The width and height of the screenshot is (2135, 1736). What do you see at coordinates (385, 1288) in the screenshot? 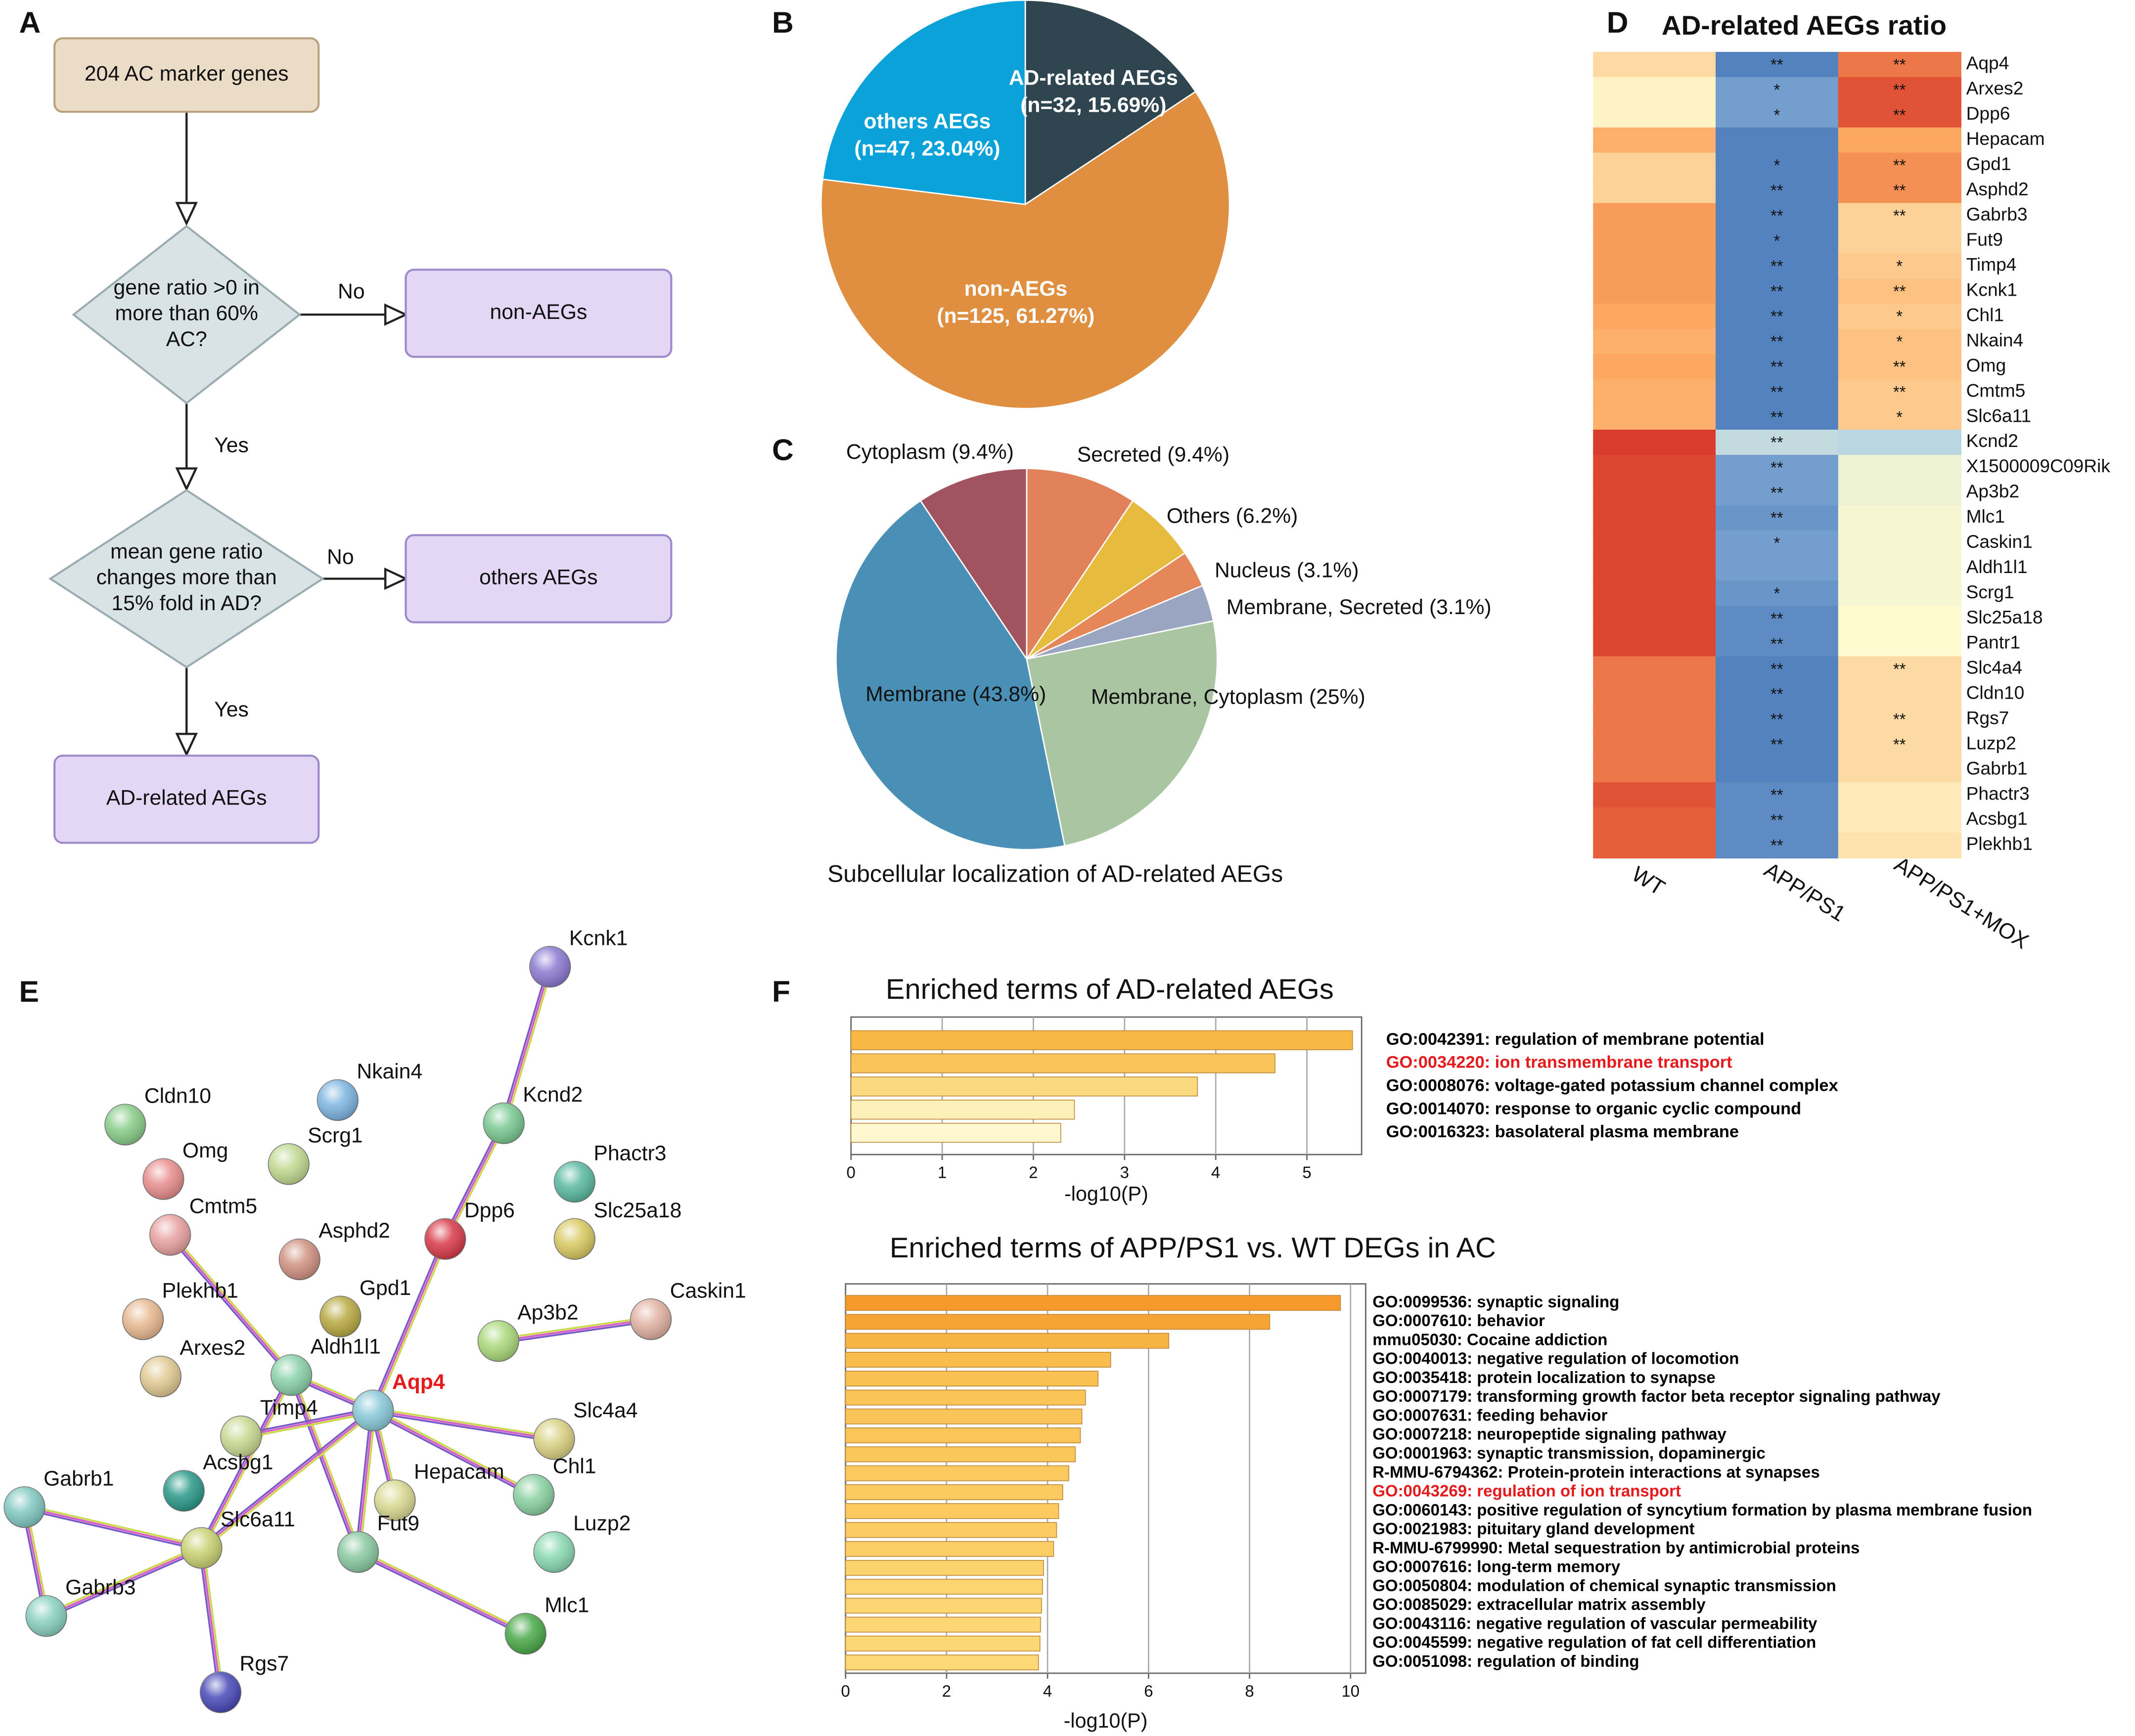
I see `node-label: Gpd1` at bounding box center [385, 1288].